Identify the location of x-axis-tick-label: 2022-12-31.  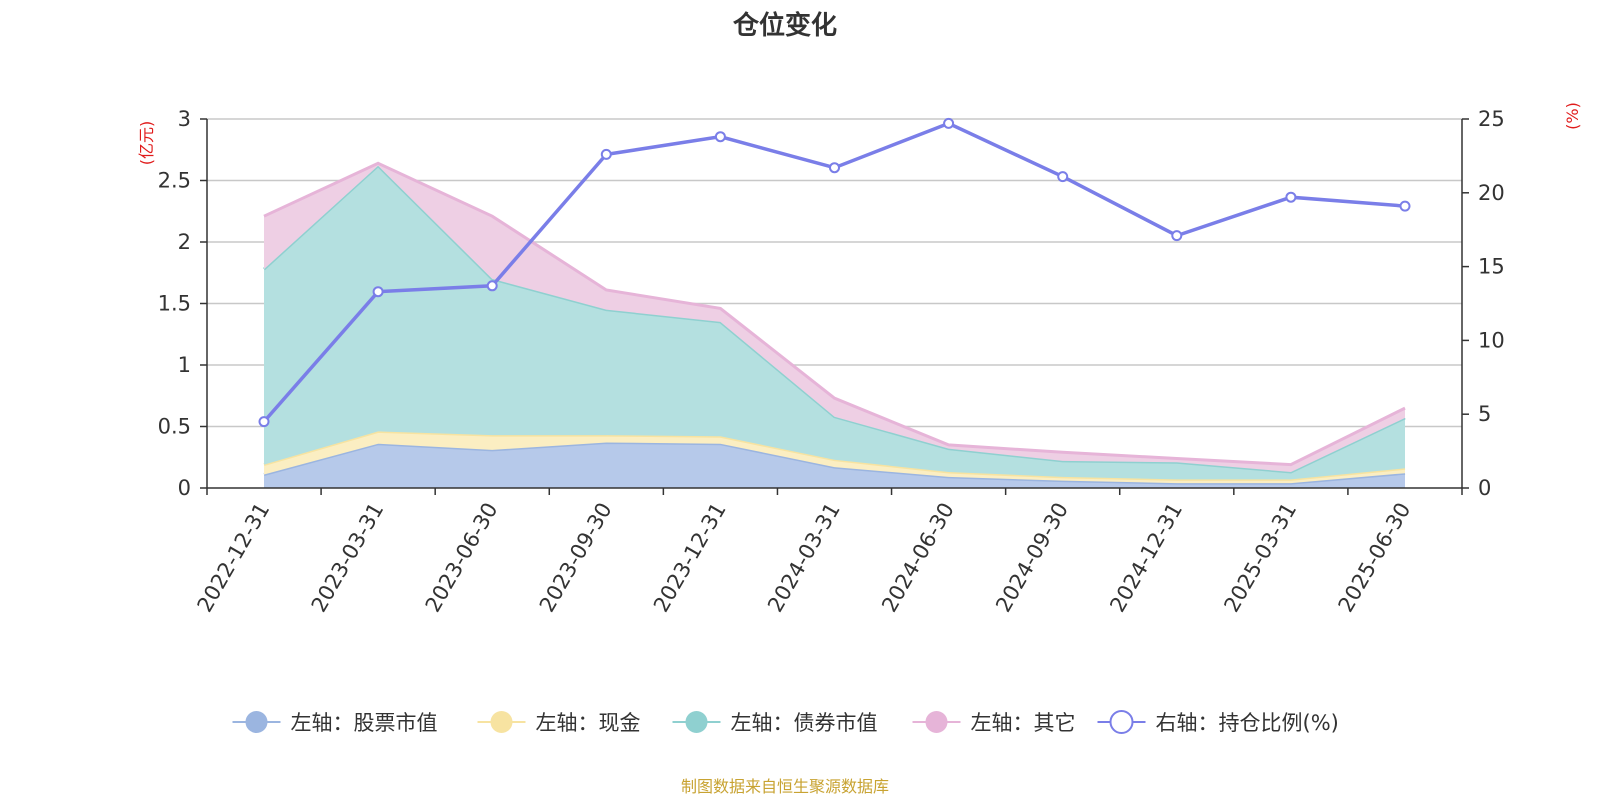
(234, 558).